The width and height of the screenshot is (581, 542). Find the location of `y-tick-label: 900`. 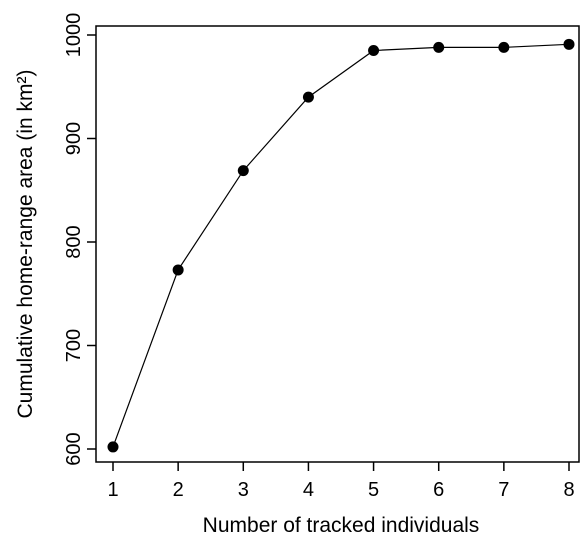

y-tick-label: 900 is located at coordinates (74, 138).